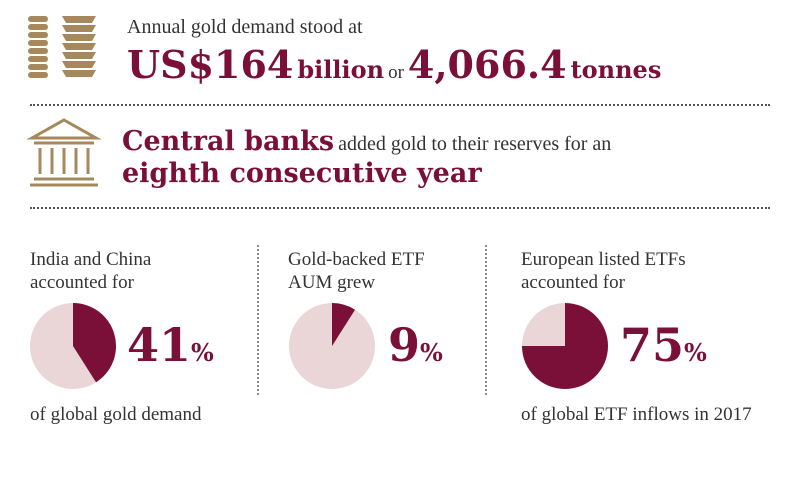 This screenshot has width=800, height=485. Describe the element at coordinates (431, 352) in the screenshot. I see `stat-2-value-unit: %` at that location.